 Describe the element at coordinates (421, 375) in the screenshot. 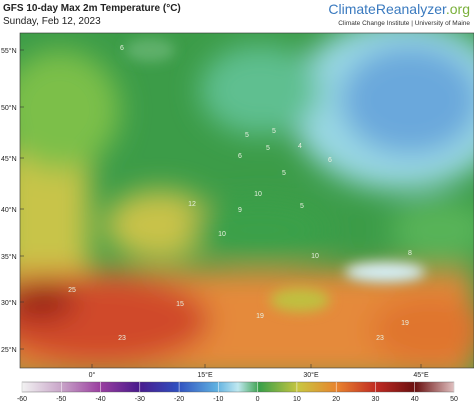

I see `lon-label: 45°E` at that location.